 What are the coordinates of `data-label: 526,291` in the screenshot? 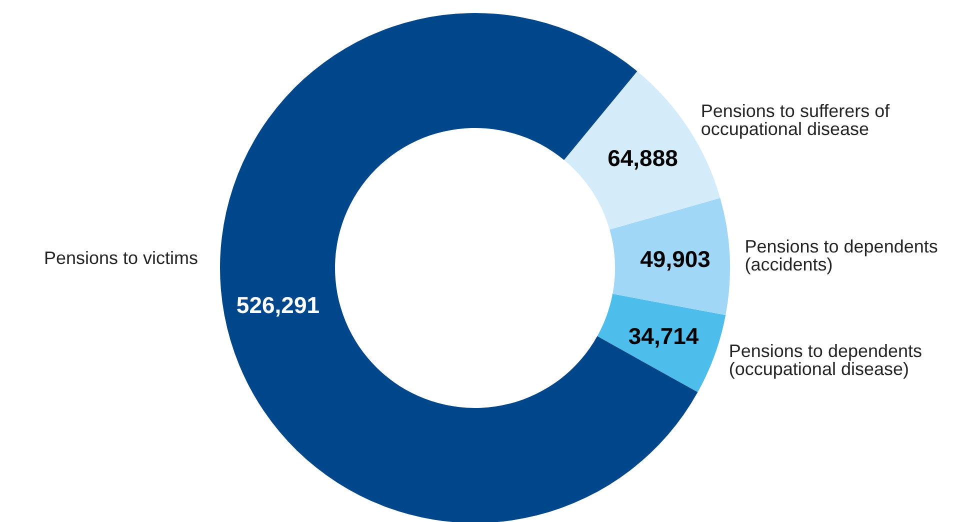 It's located at (278, 305).